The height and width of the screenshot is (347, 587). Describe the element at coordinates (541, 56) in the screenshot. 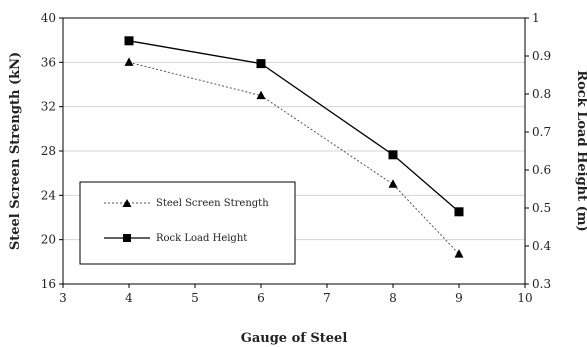

I see `y-right-tick-label: 0.9` at that location.